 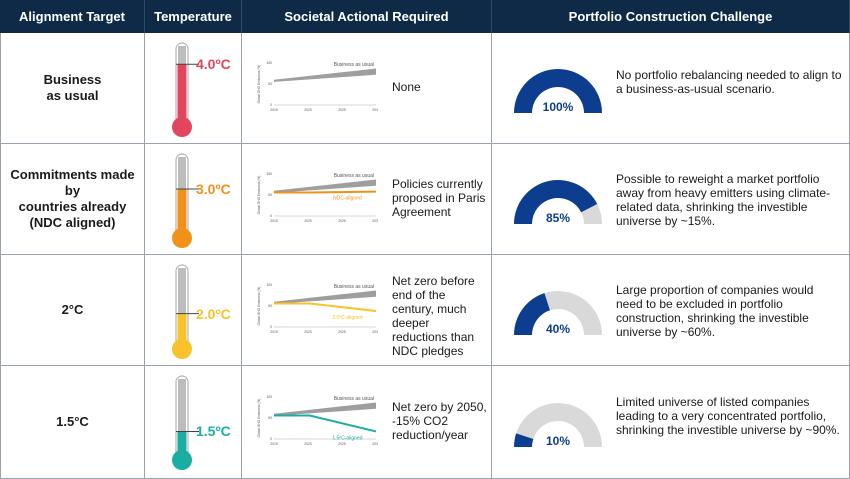 I want to click on temperature-label: 3.0ºC, so click(x=213, y=188).